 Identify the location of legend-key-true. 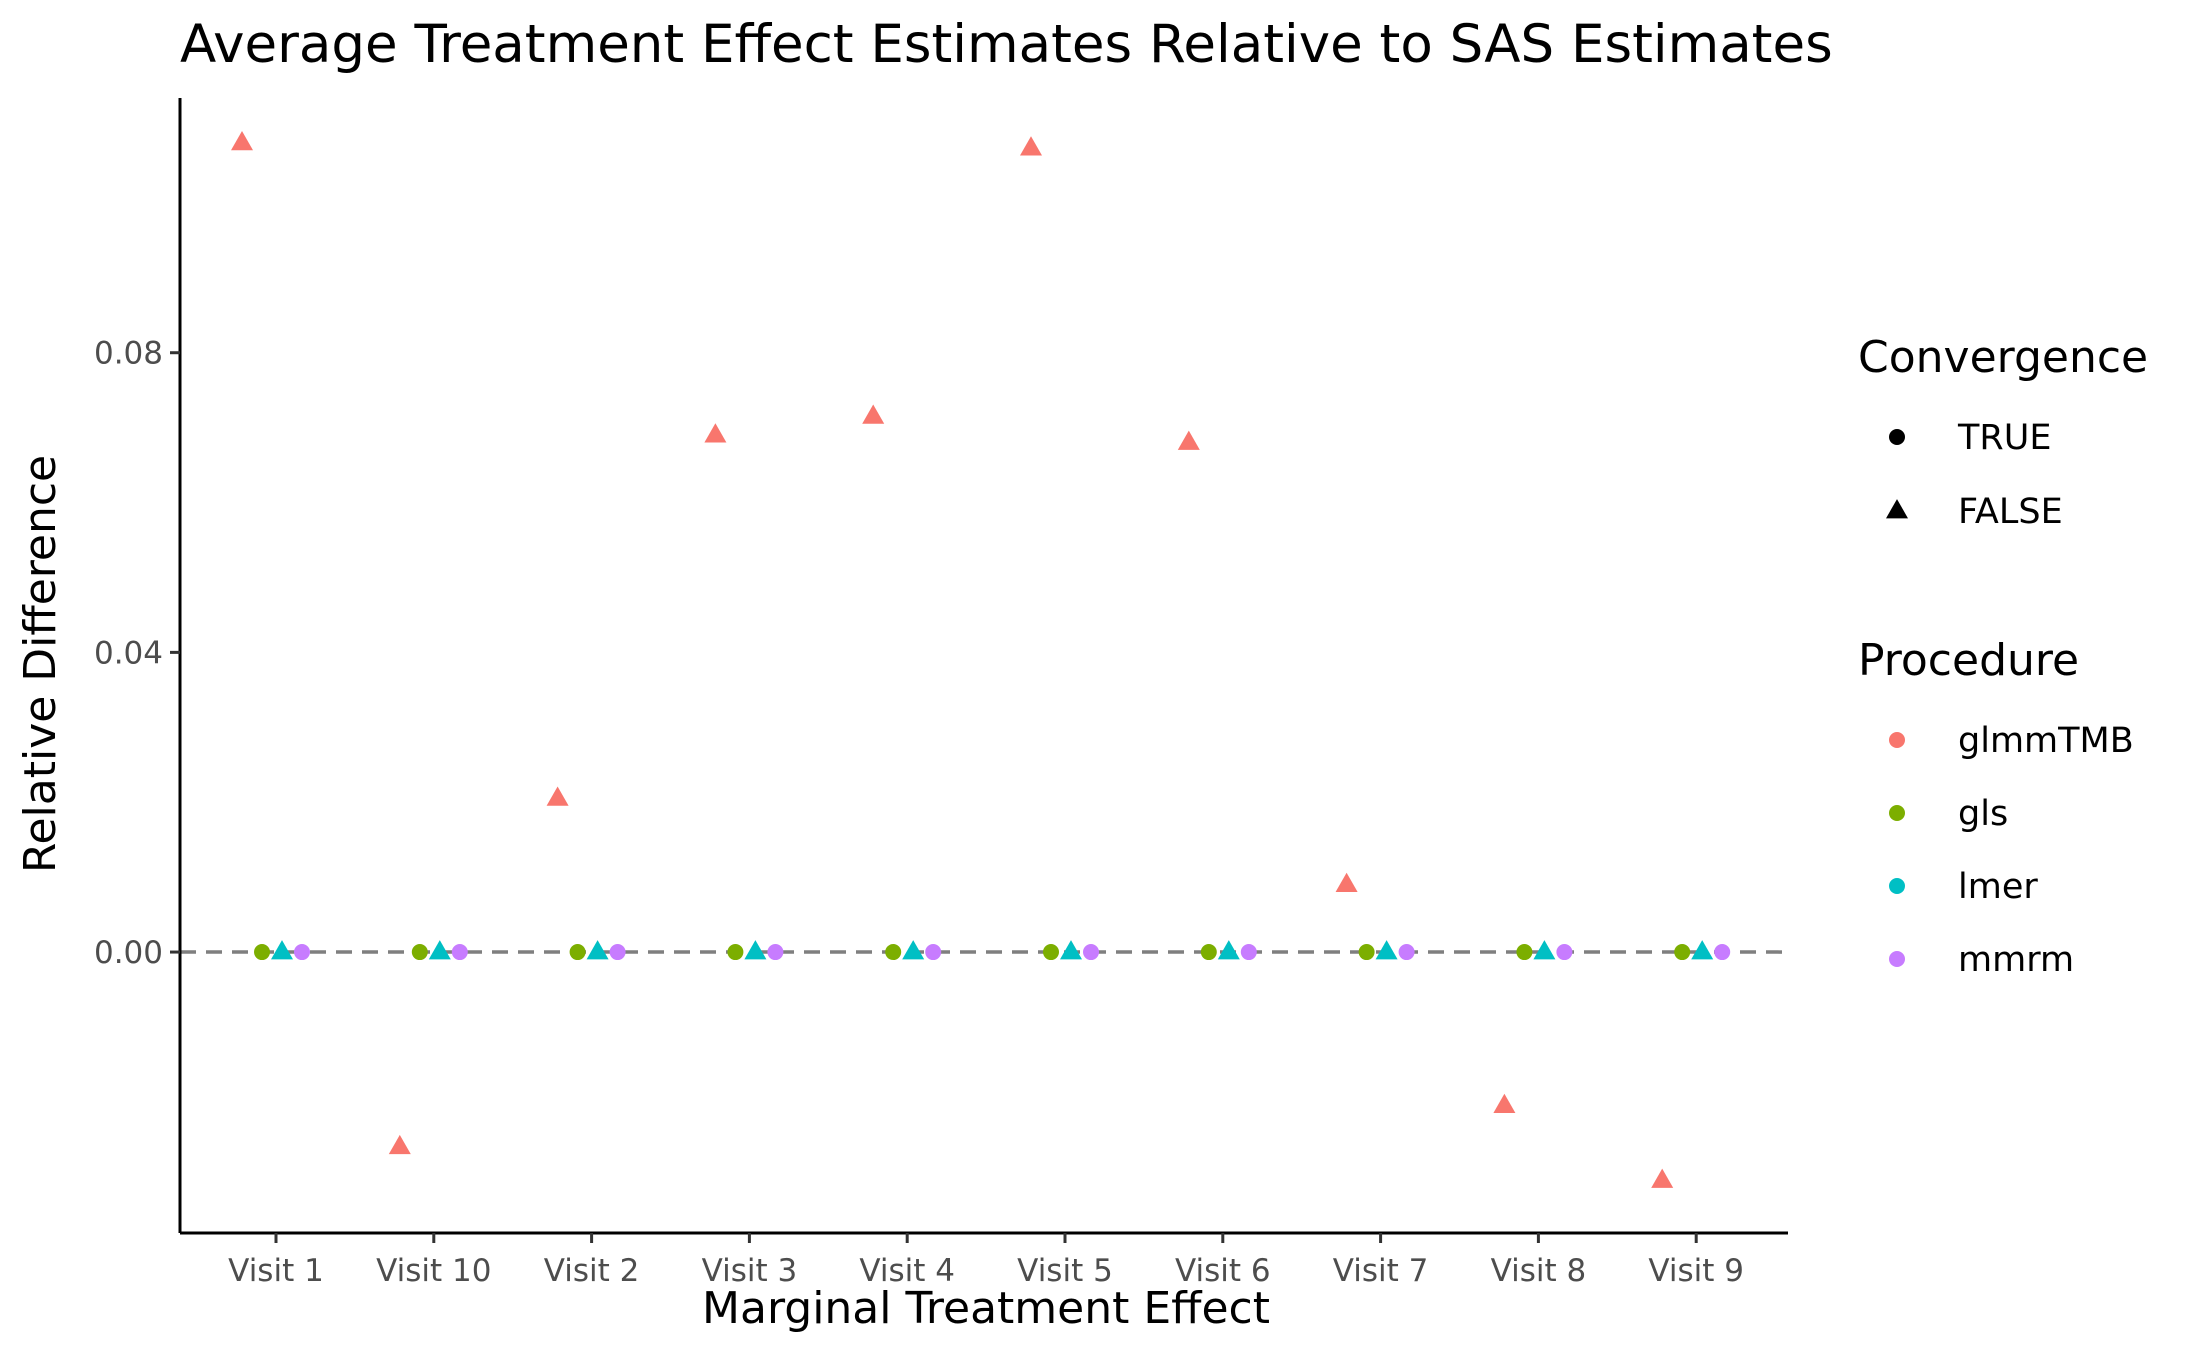
(1897, 437).